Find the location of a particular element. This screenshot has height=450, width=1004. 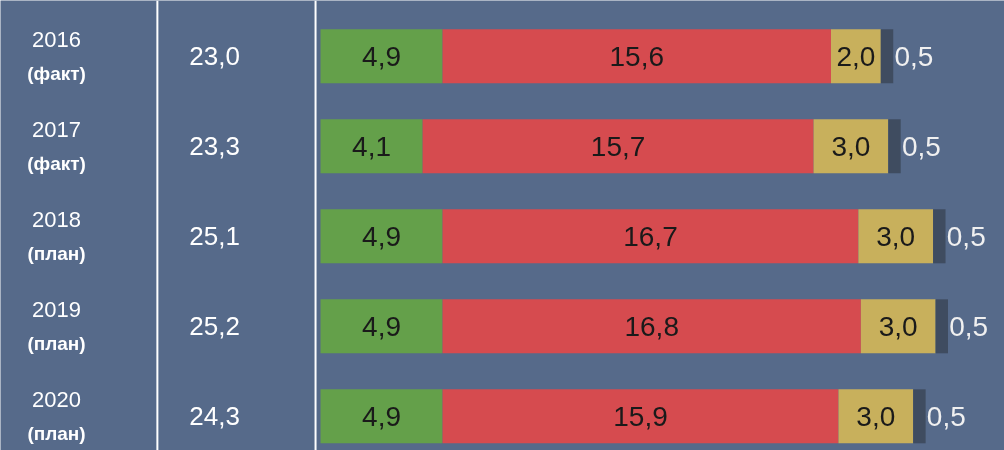

y-tick-label: 2017 (факт) is located at coordinates (56, 145).